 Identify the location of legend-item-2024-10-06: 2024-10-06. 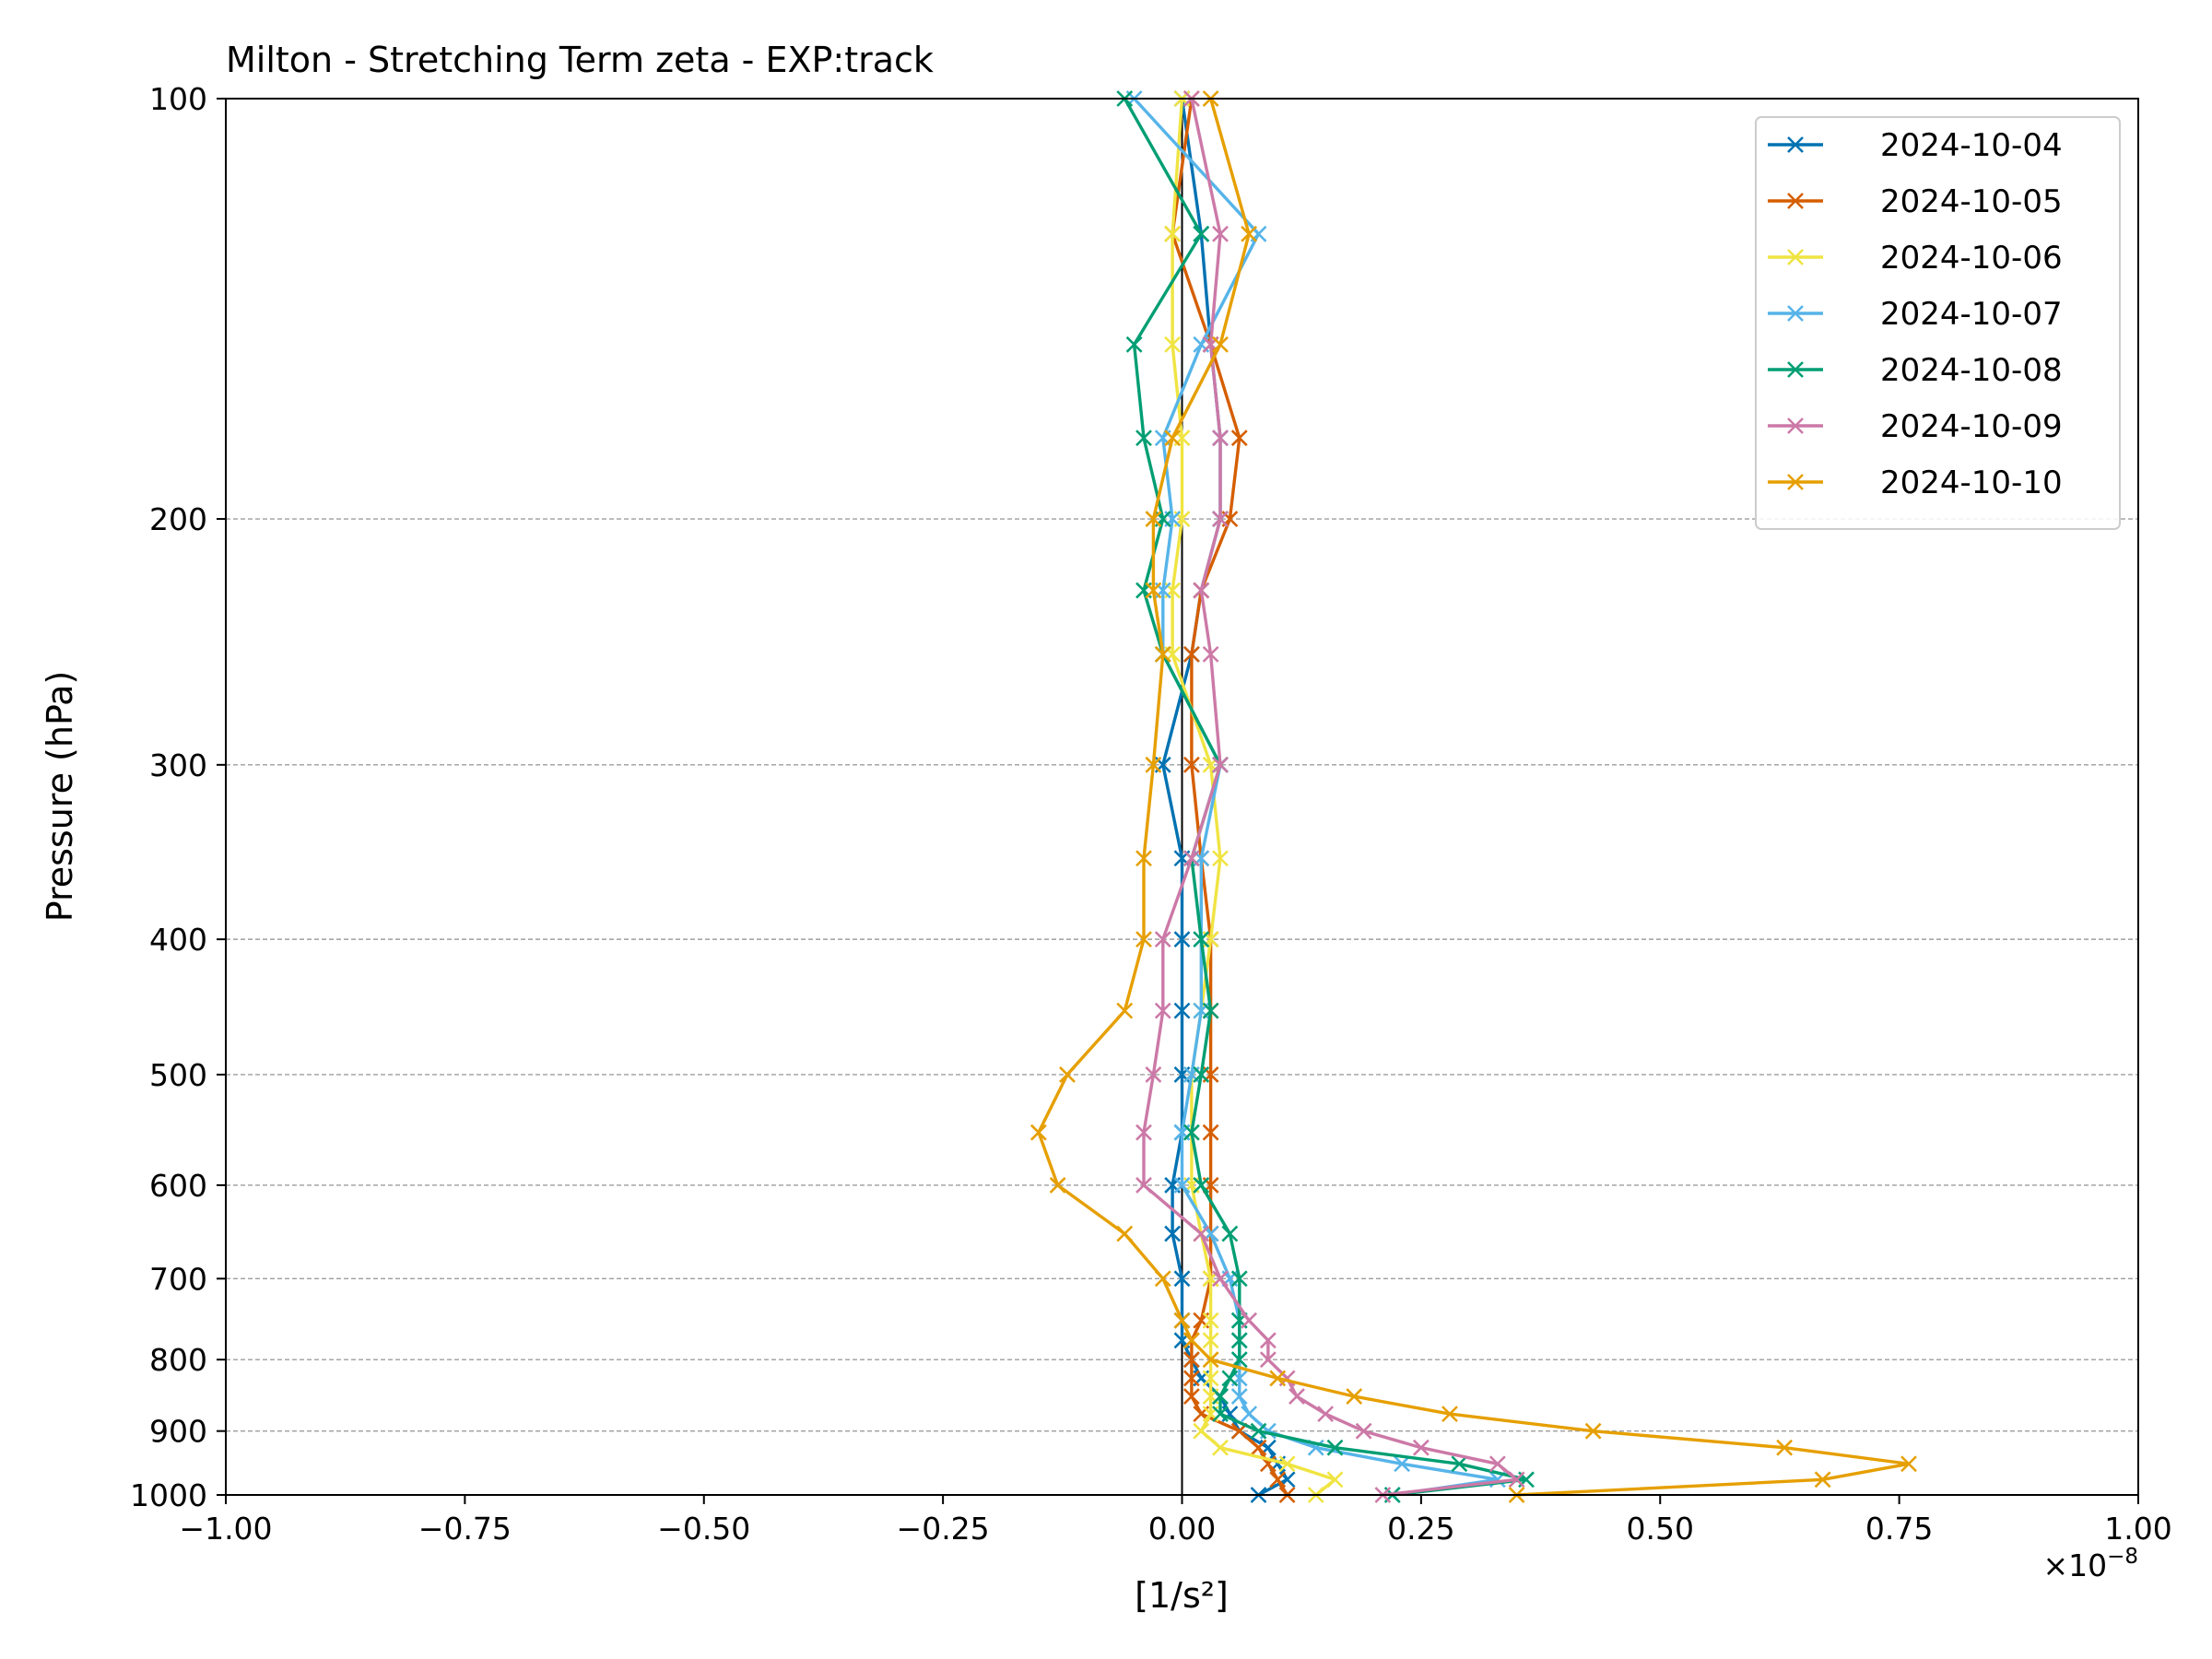
(1915, 258).